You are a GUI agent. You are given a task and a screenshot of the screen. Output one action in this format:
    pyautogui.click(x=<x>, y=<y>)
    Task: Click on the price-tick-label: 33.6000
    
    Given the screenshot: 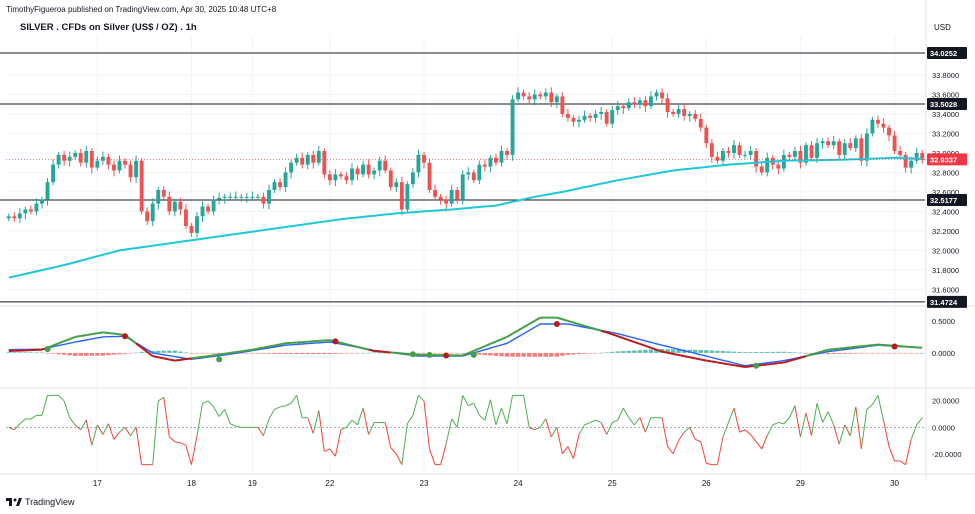 What is the action you would take?
    pyautogui.click(x=945, y=94)
    